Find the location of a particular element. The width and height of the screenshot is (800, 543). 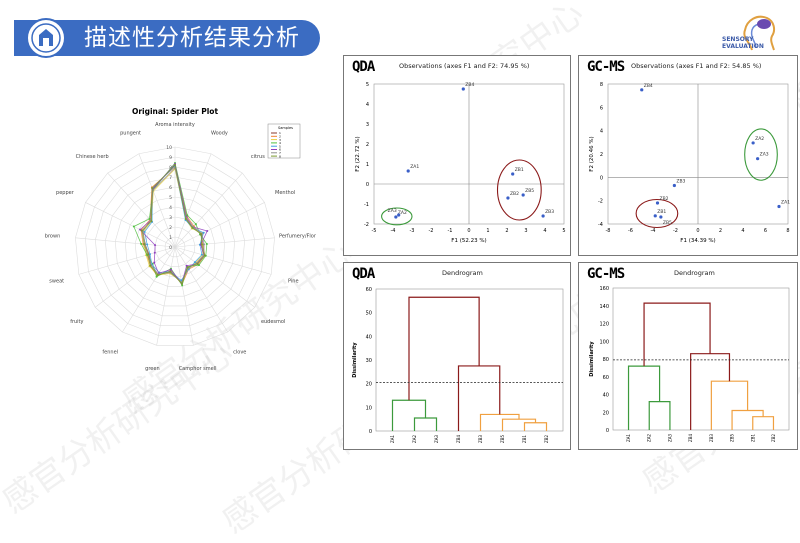

axis-label: Woody is located at coordinates (219, 133).